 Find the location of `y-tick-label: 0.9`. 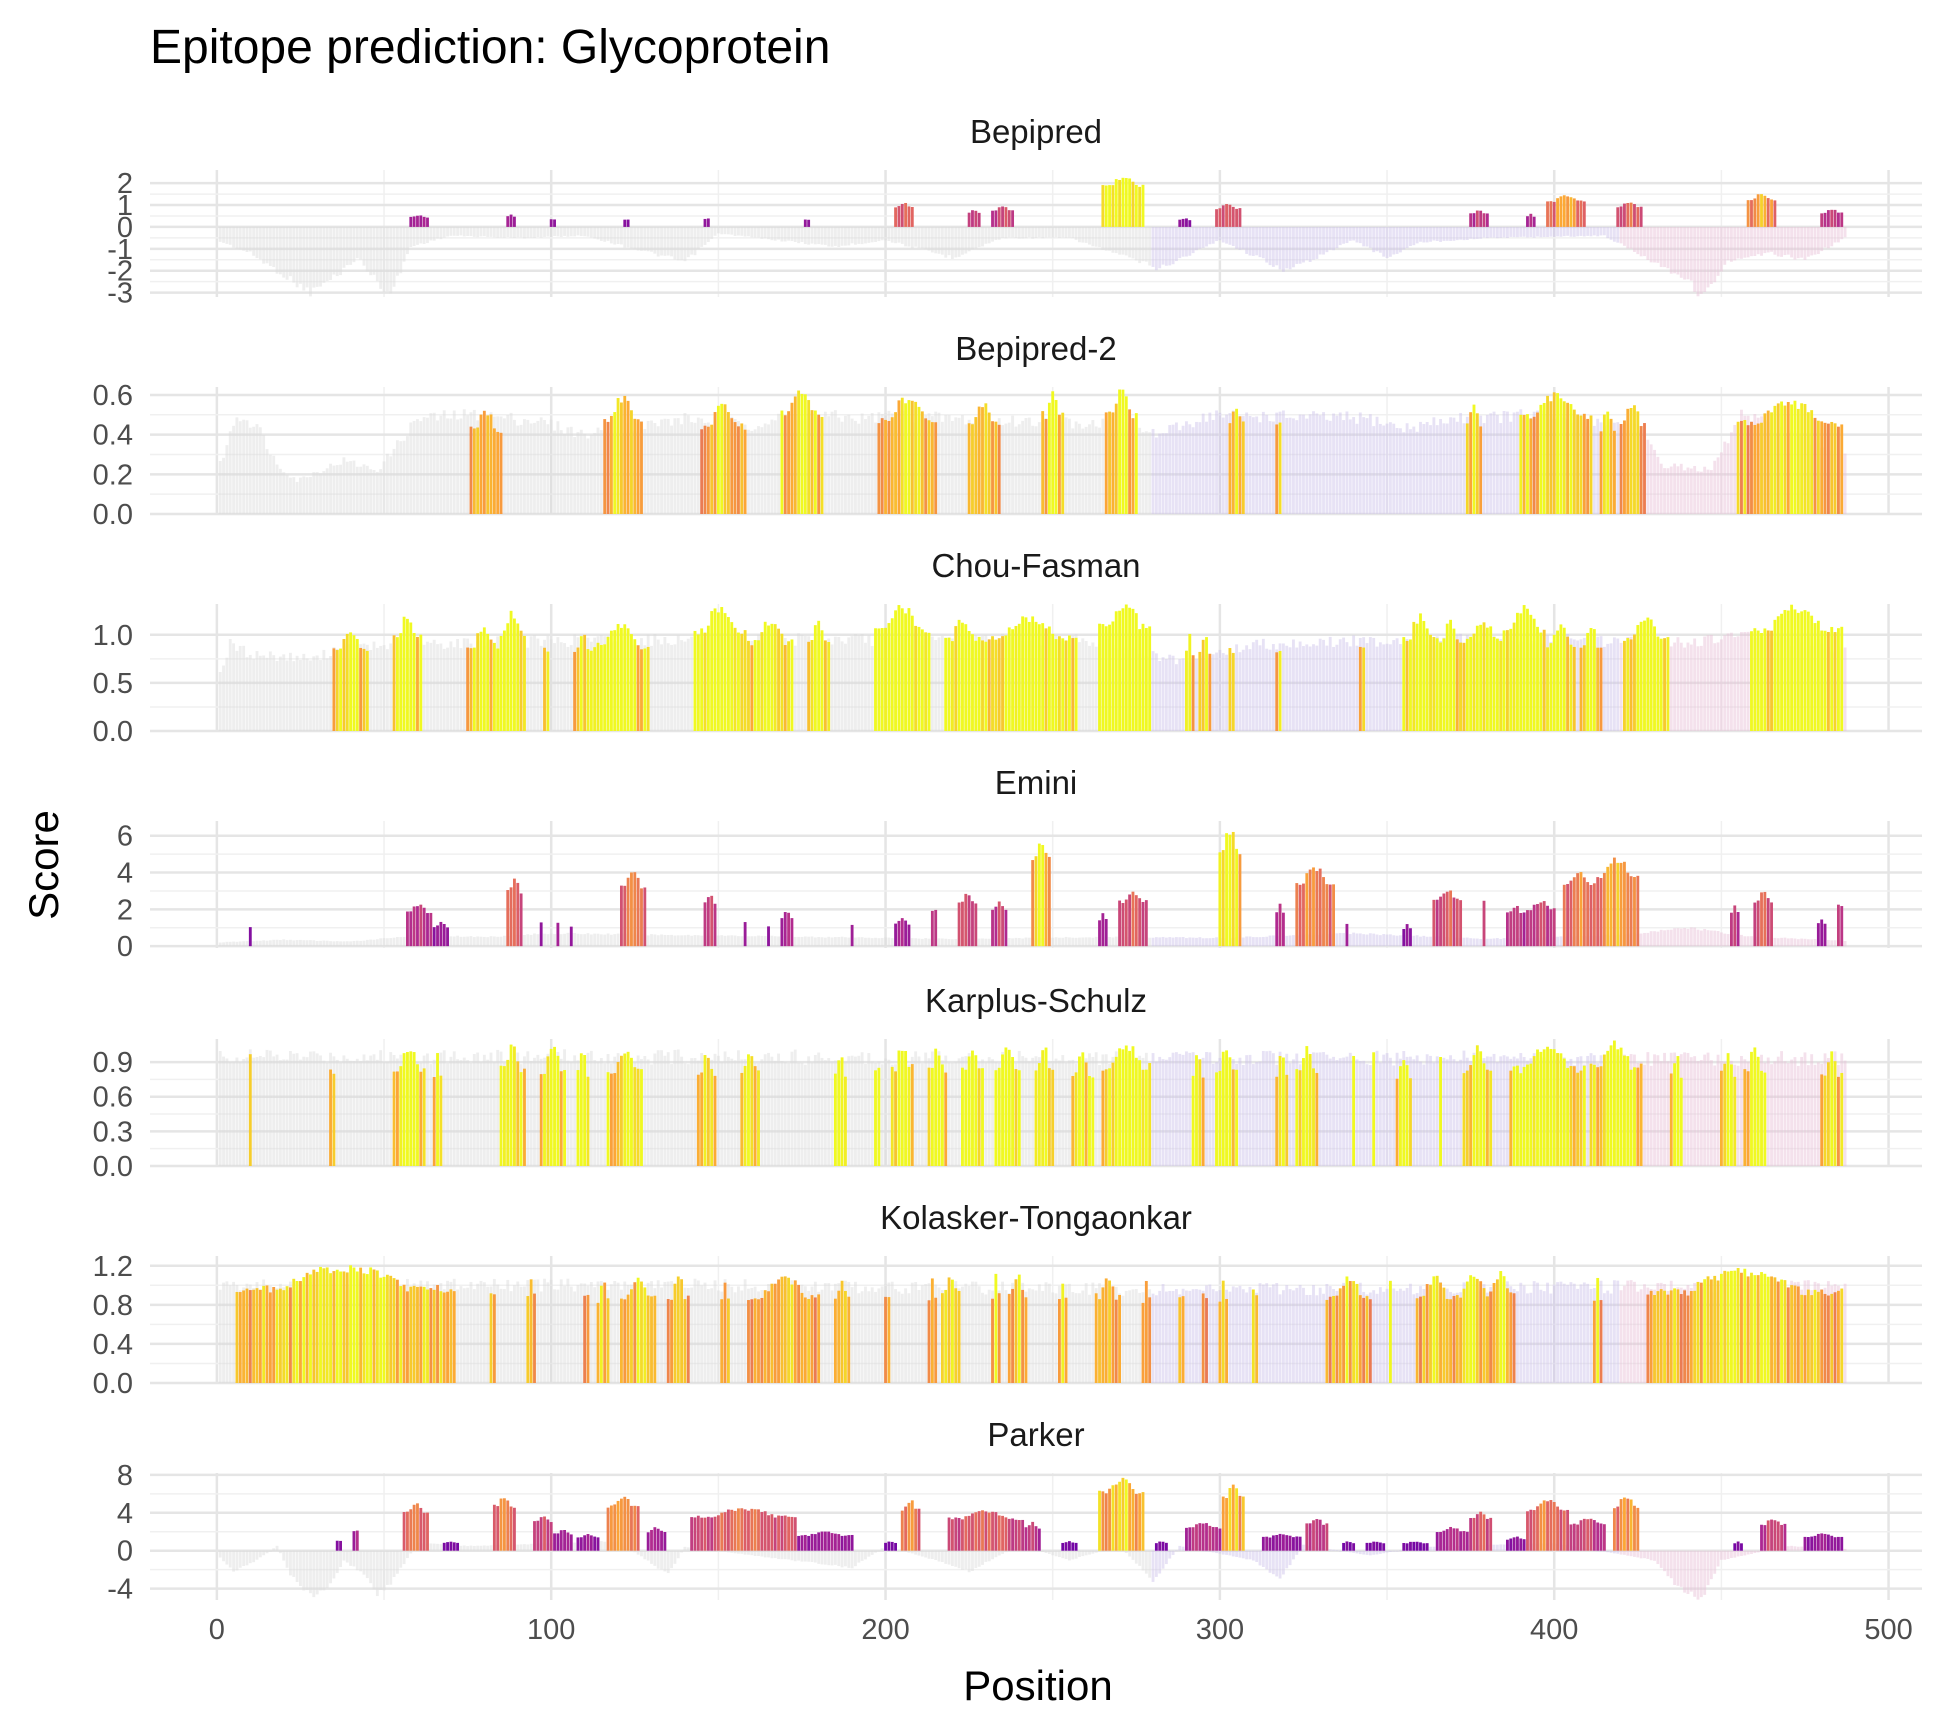

y-tick-label: 0.9 is located at coordinates (113, 1063).